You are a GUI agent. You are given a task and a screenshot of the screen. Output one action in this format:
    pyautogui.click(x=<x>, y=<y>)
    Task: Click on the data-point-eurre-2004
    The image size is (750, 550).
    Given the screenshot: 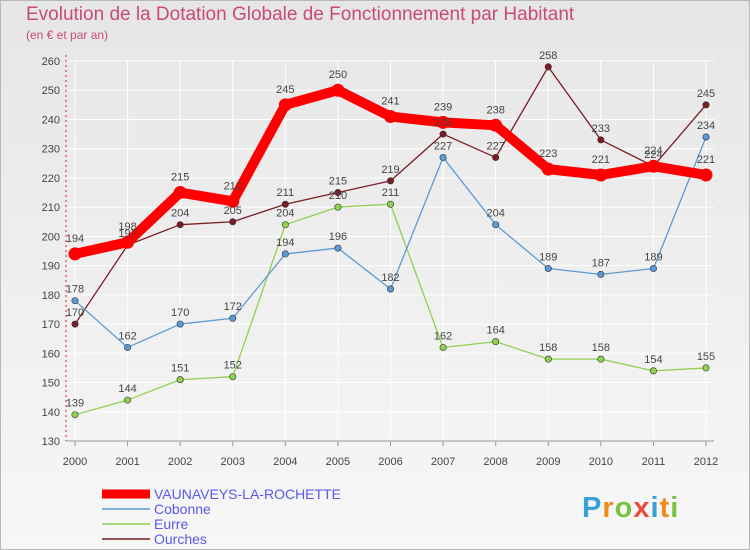 What is the action you would take?
    pyautogui.click(x=285, y=225)
    